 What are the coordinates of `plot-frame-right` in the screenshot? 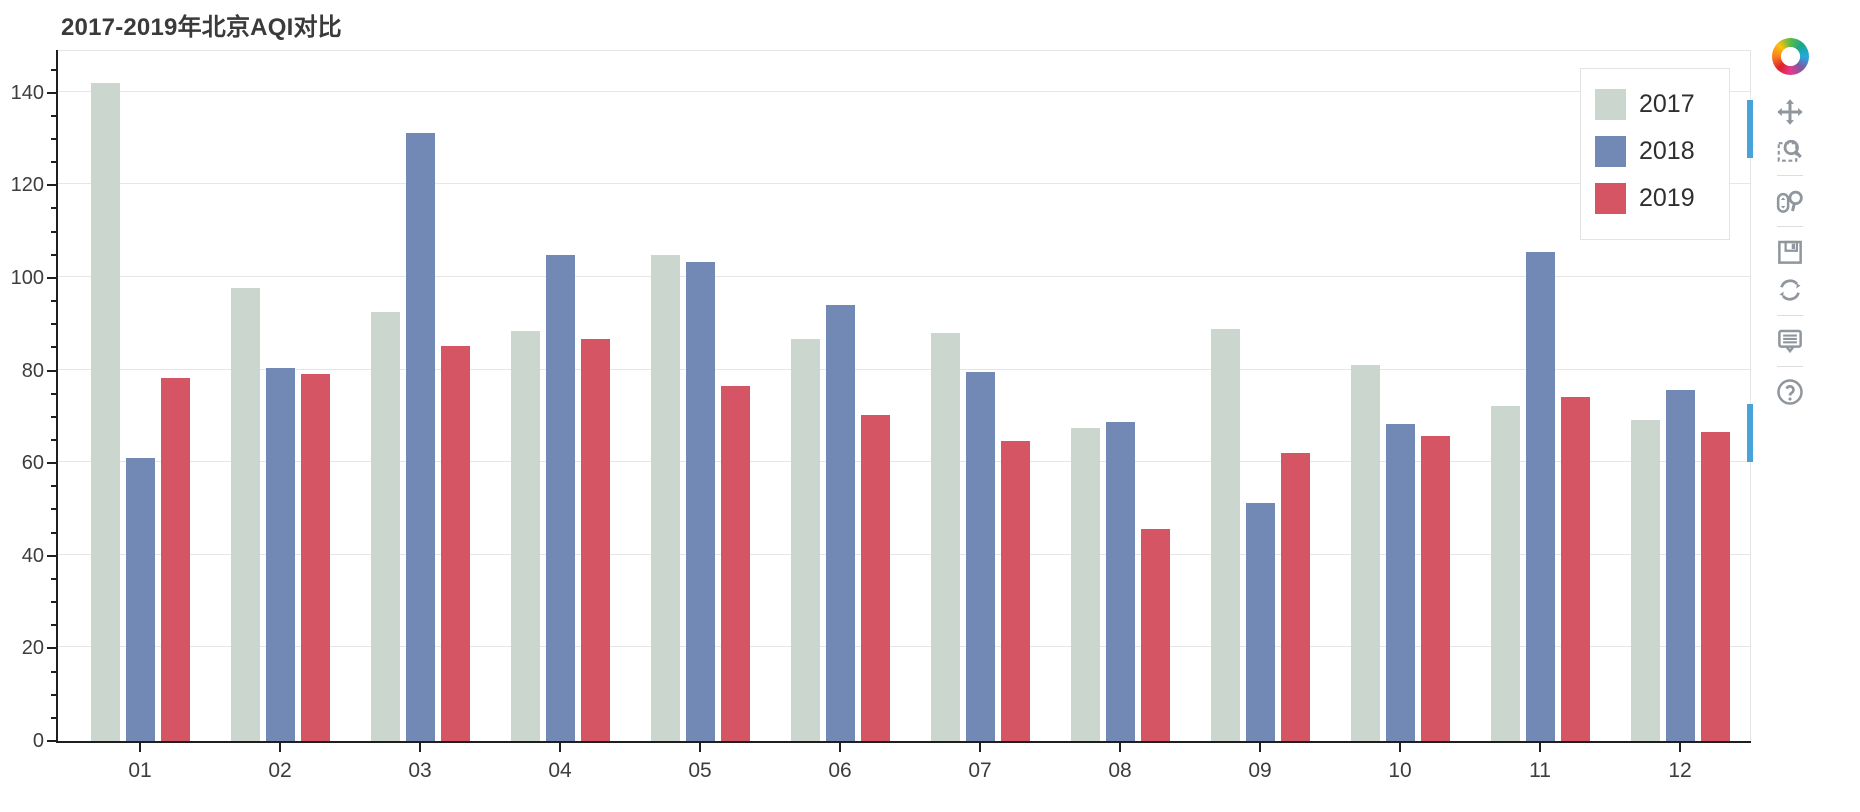 It's located at (1750, 395).